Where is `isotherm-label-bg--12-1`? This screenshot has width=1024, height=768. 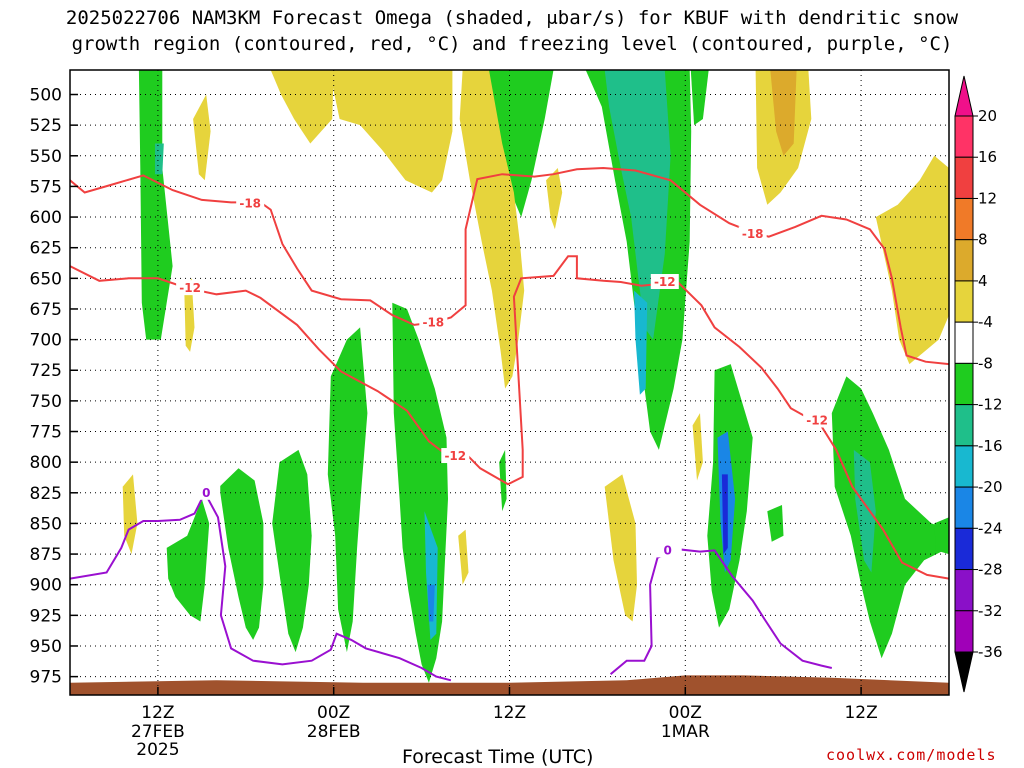 isotherm-label-bg--12-1 is located at coordinates (455, 456).